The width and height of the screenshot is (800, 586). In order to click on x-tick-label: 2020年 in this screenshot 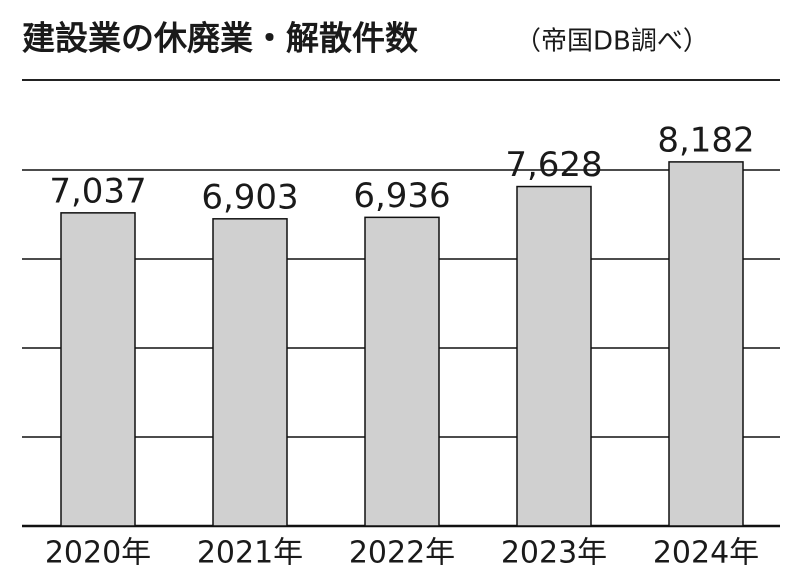, I will do `click(98, 553)`.